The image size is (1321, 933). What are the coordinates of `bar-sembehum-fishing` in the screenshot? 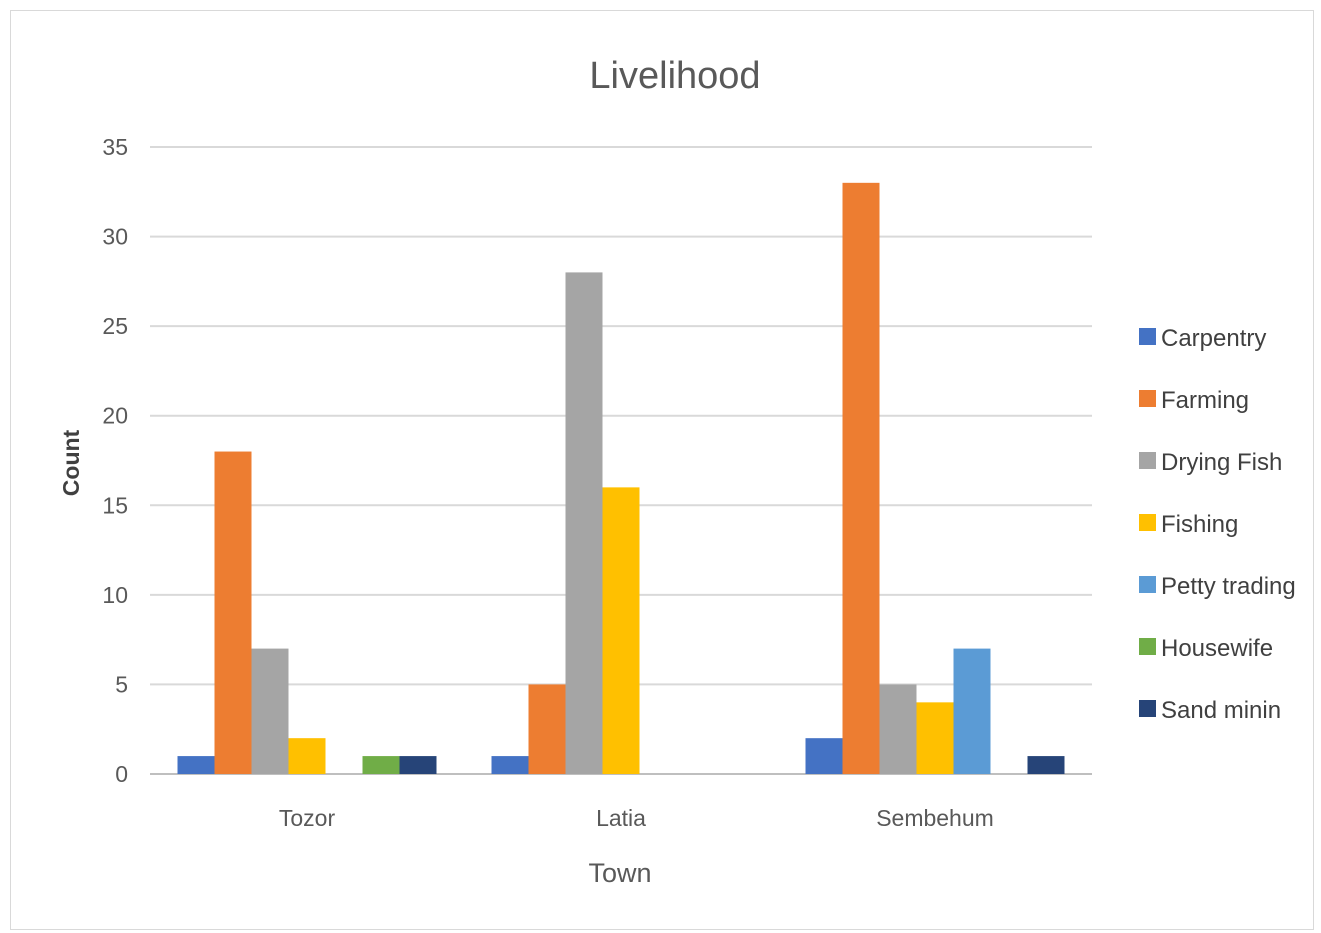 It's located at (935, 738).